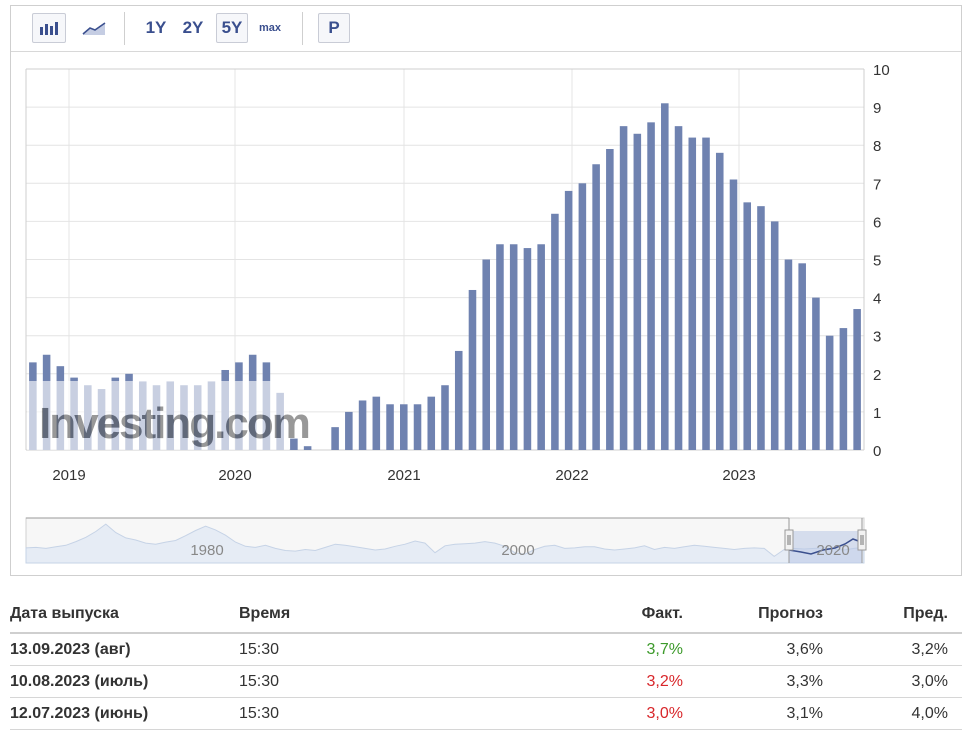 The height and width of the screenshot is (733, 963). What do you see at coordinates (94, 28) in the screenshot?
I see `line-chart-icon` at bounding box center [94, 28].